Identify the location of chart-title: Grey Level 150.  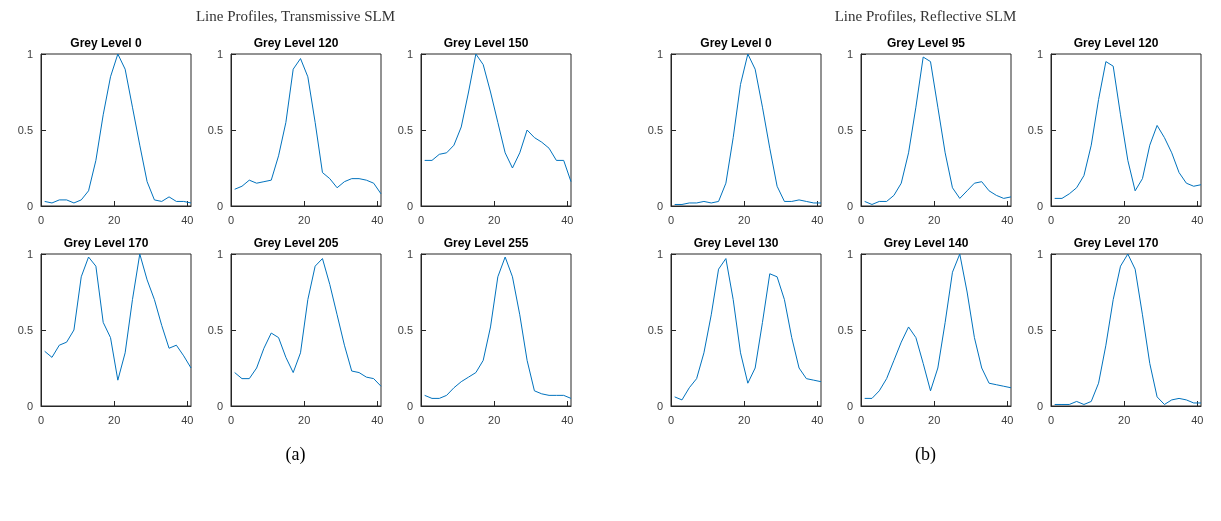
(486, 43).